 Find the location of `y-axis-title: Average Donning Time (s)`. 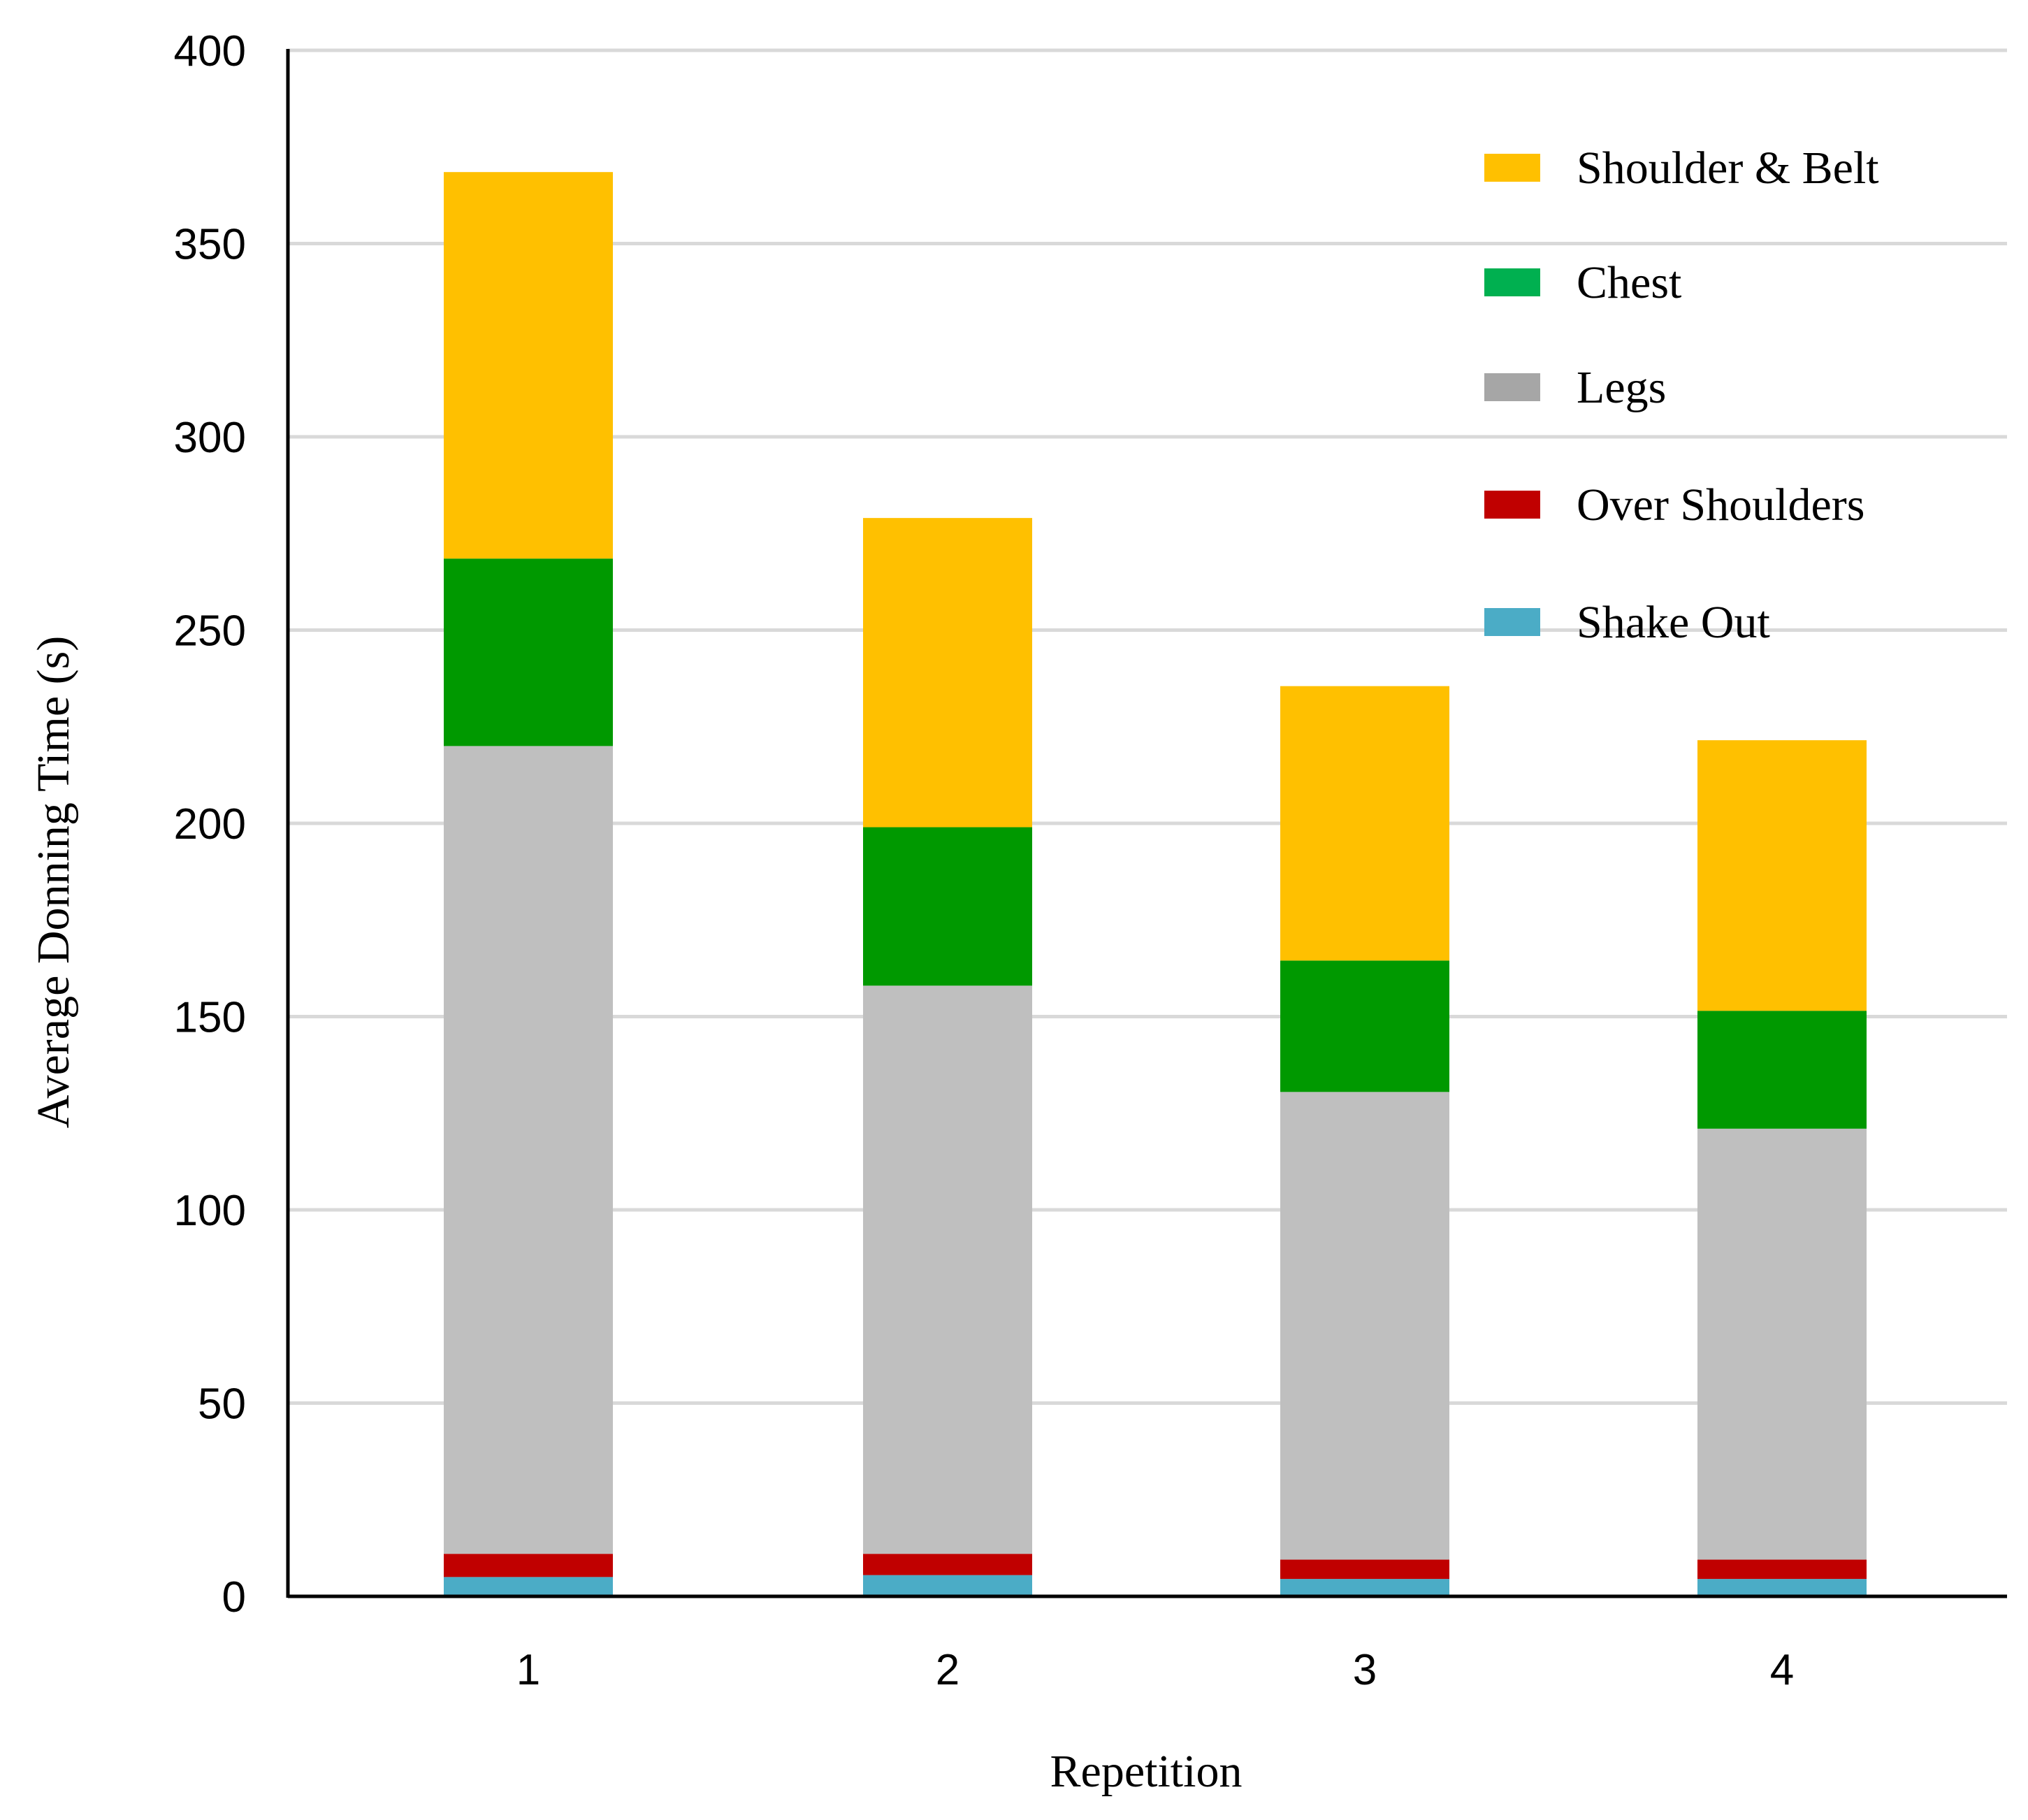

y-axis-title: Average Donning Time (s) is located at coordinates (53, 883).